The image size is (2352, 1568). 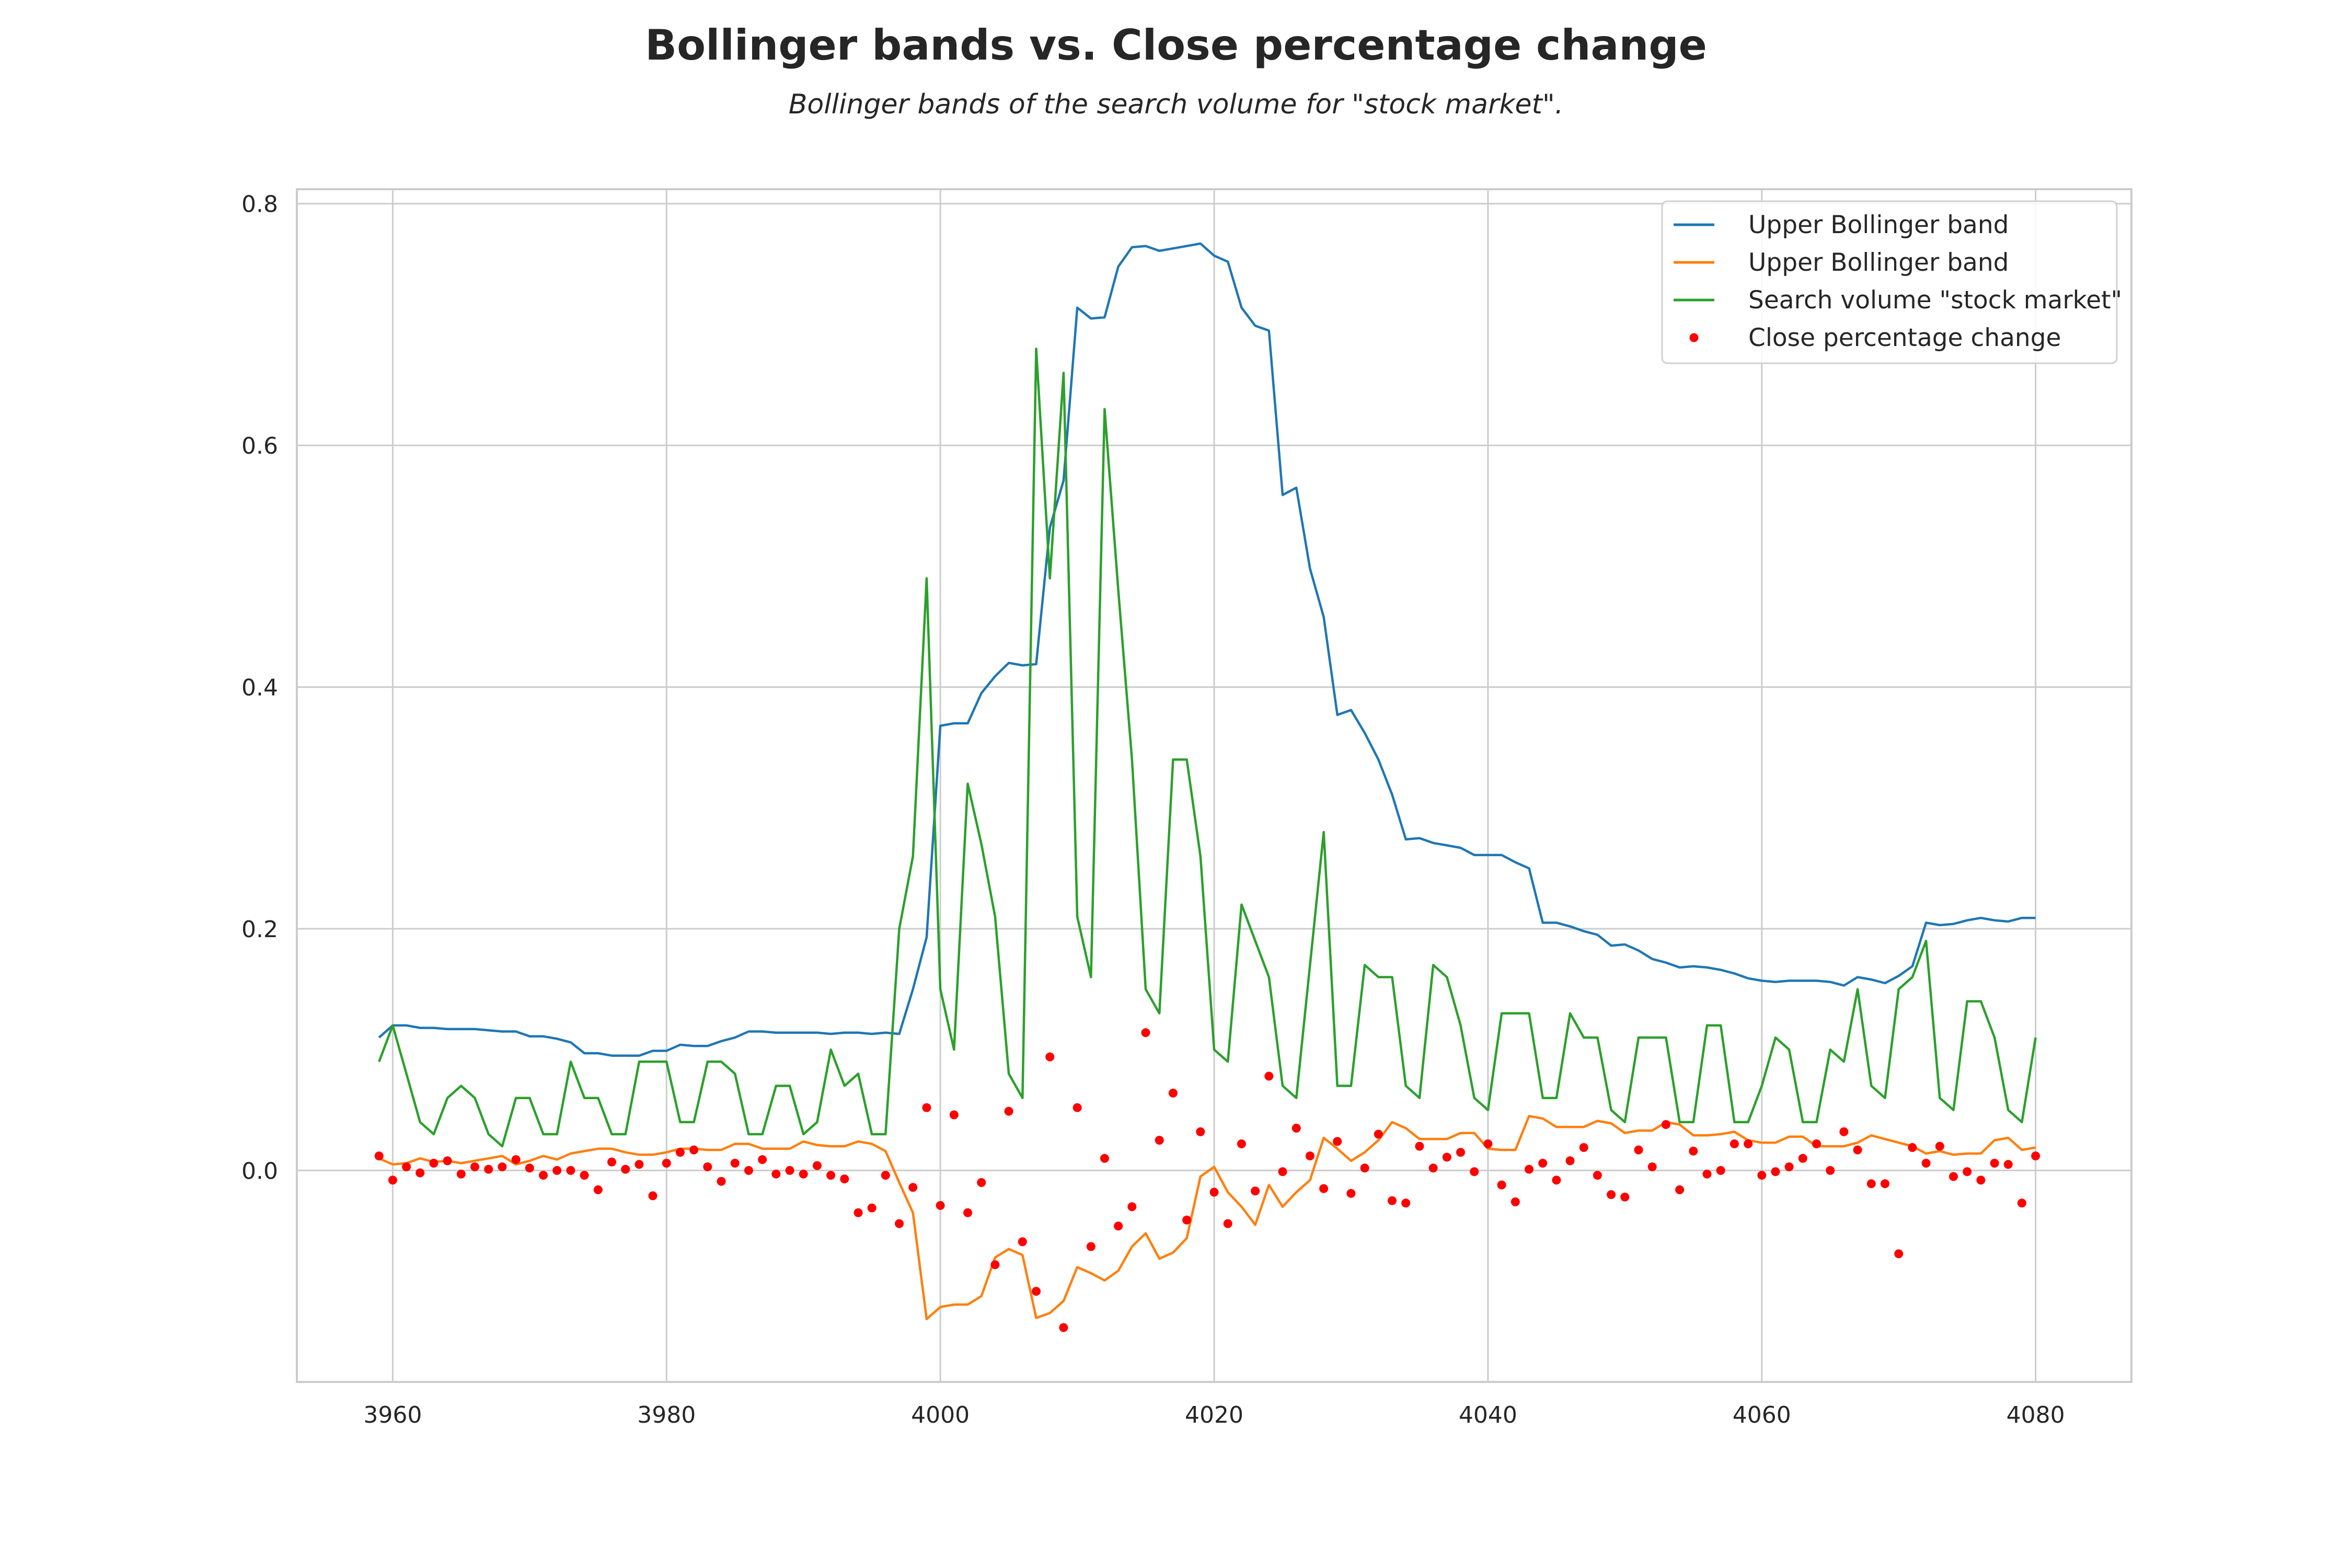 What do you see at coordinates (1762, 1415) in the screenshot?
I see `x-tick-label: 4060` at bounding box center [1762, 1415].